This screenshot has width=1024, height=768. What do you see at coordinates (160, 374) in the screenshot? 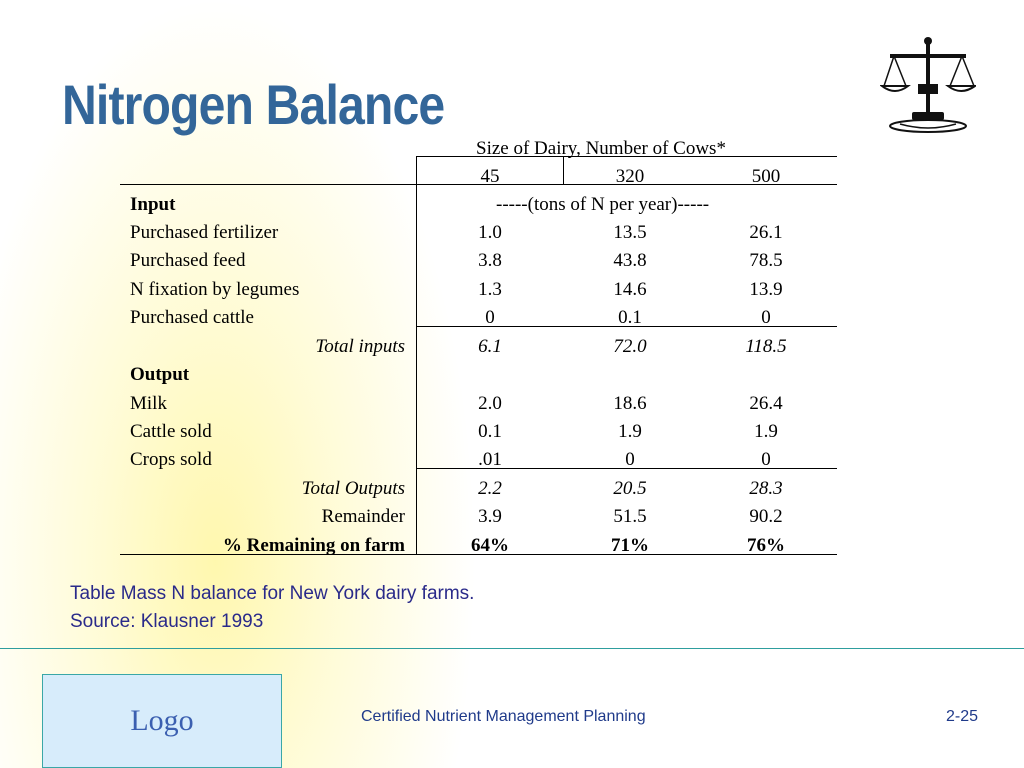
I see `output-section-label: Output` at bounding box center [160, 374].